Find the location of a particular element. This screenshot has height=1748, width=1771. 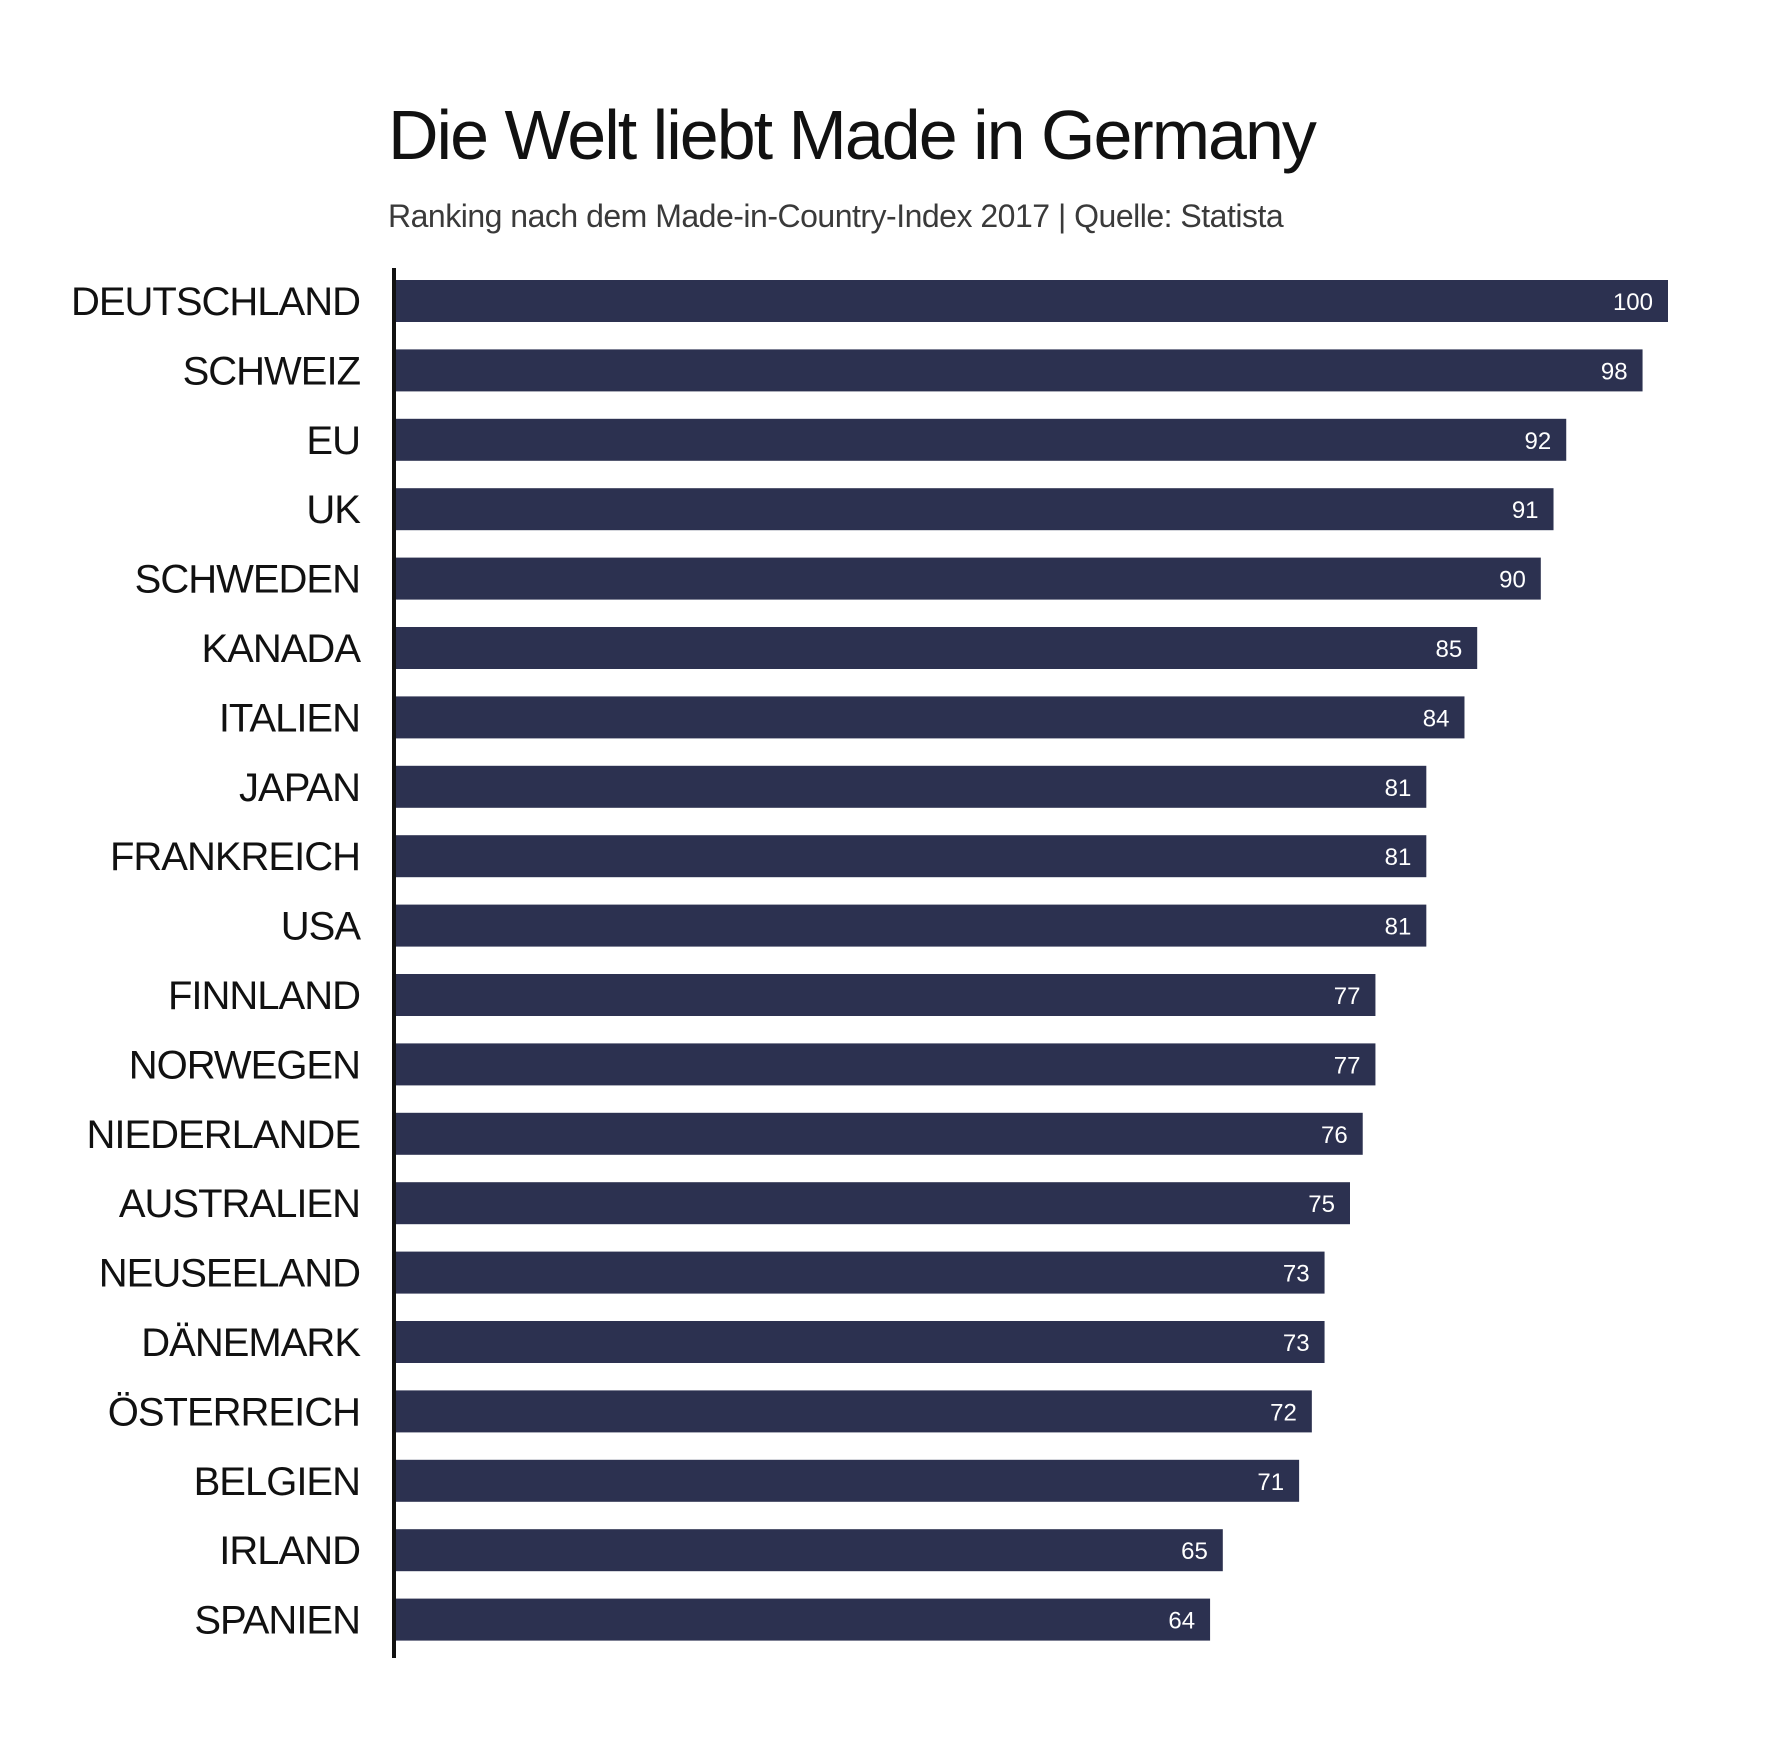

chart-title: Die Welt liebt Made in Germany is located at coordinates (852, 135).